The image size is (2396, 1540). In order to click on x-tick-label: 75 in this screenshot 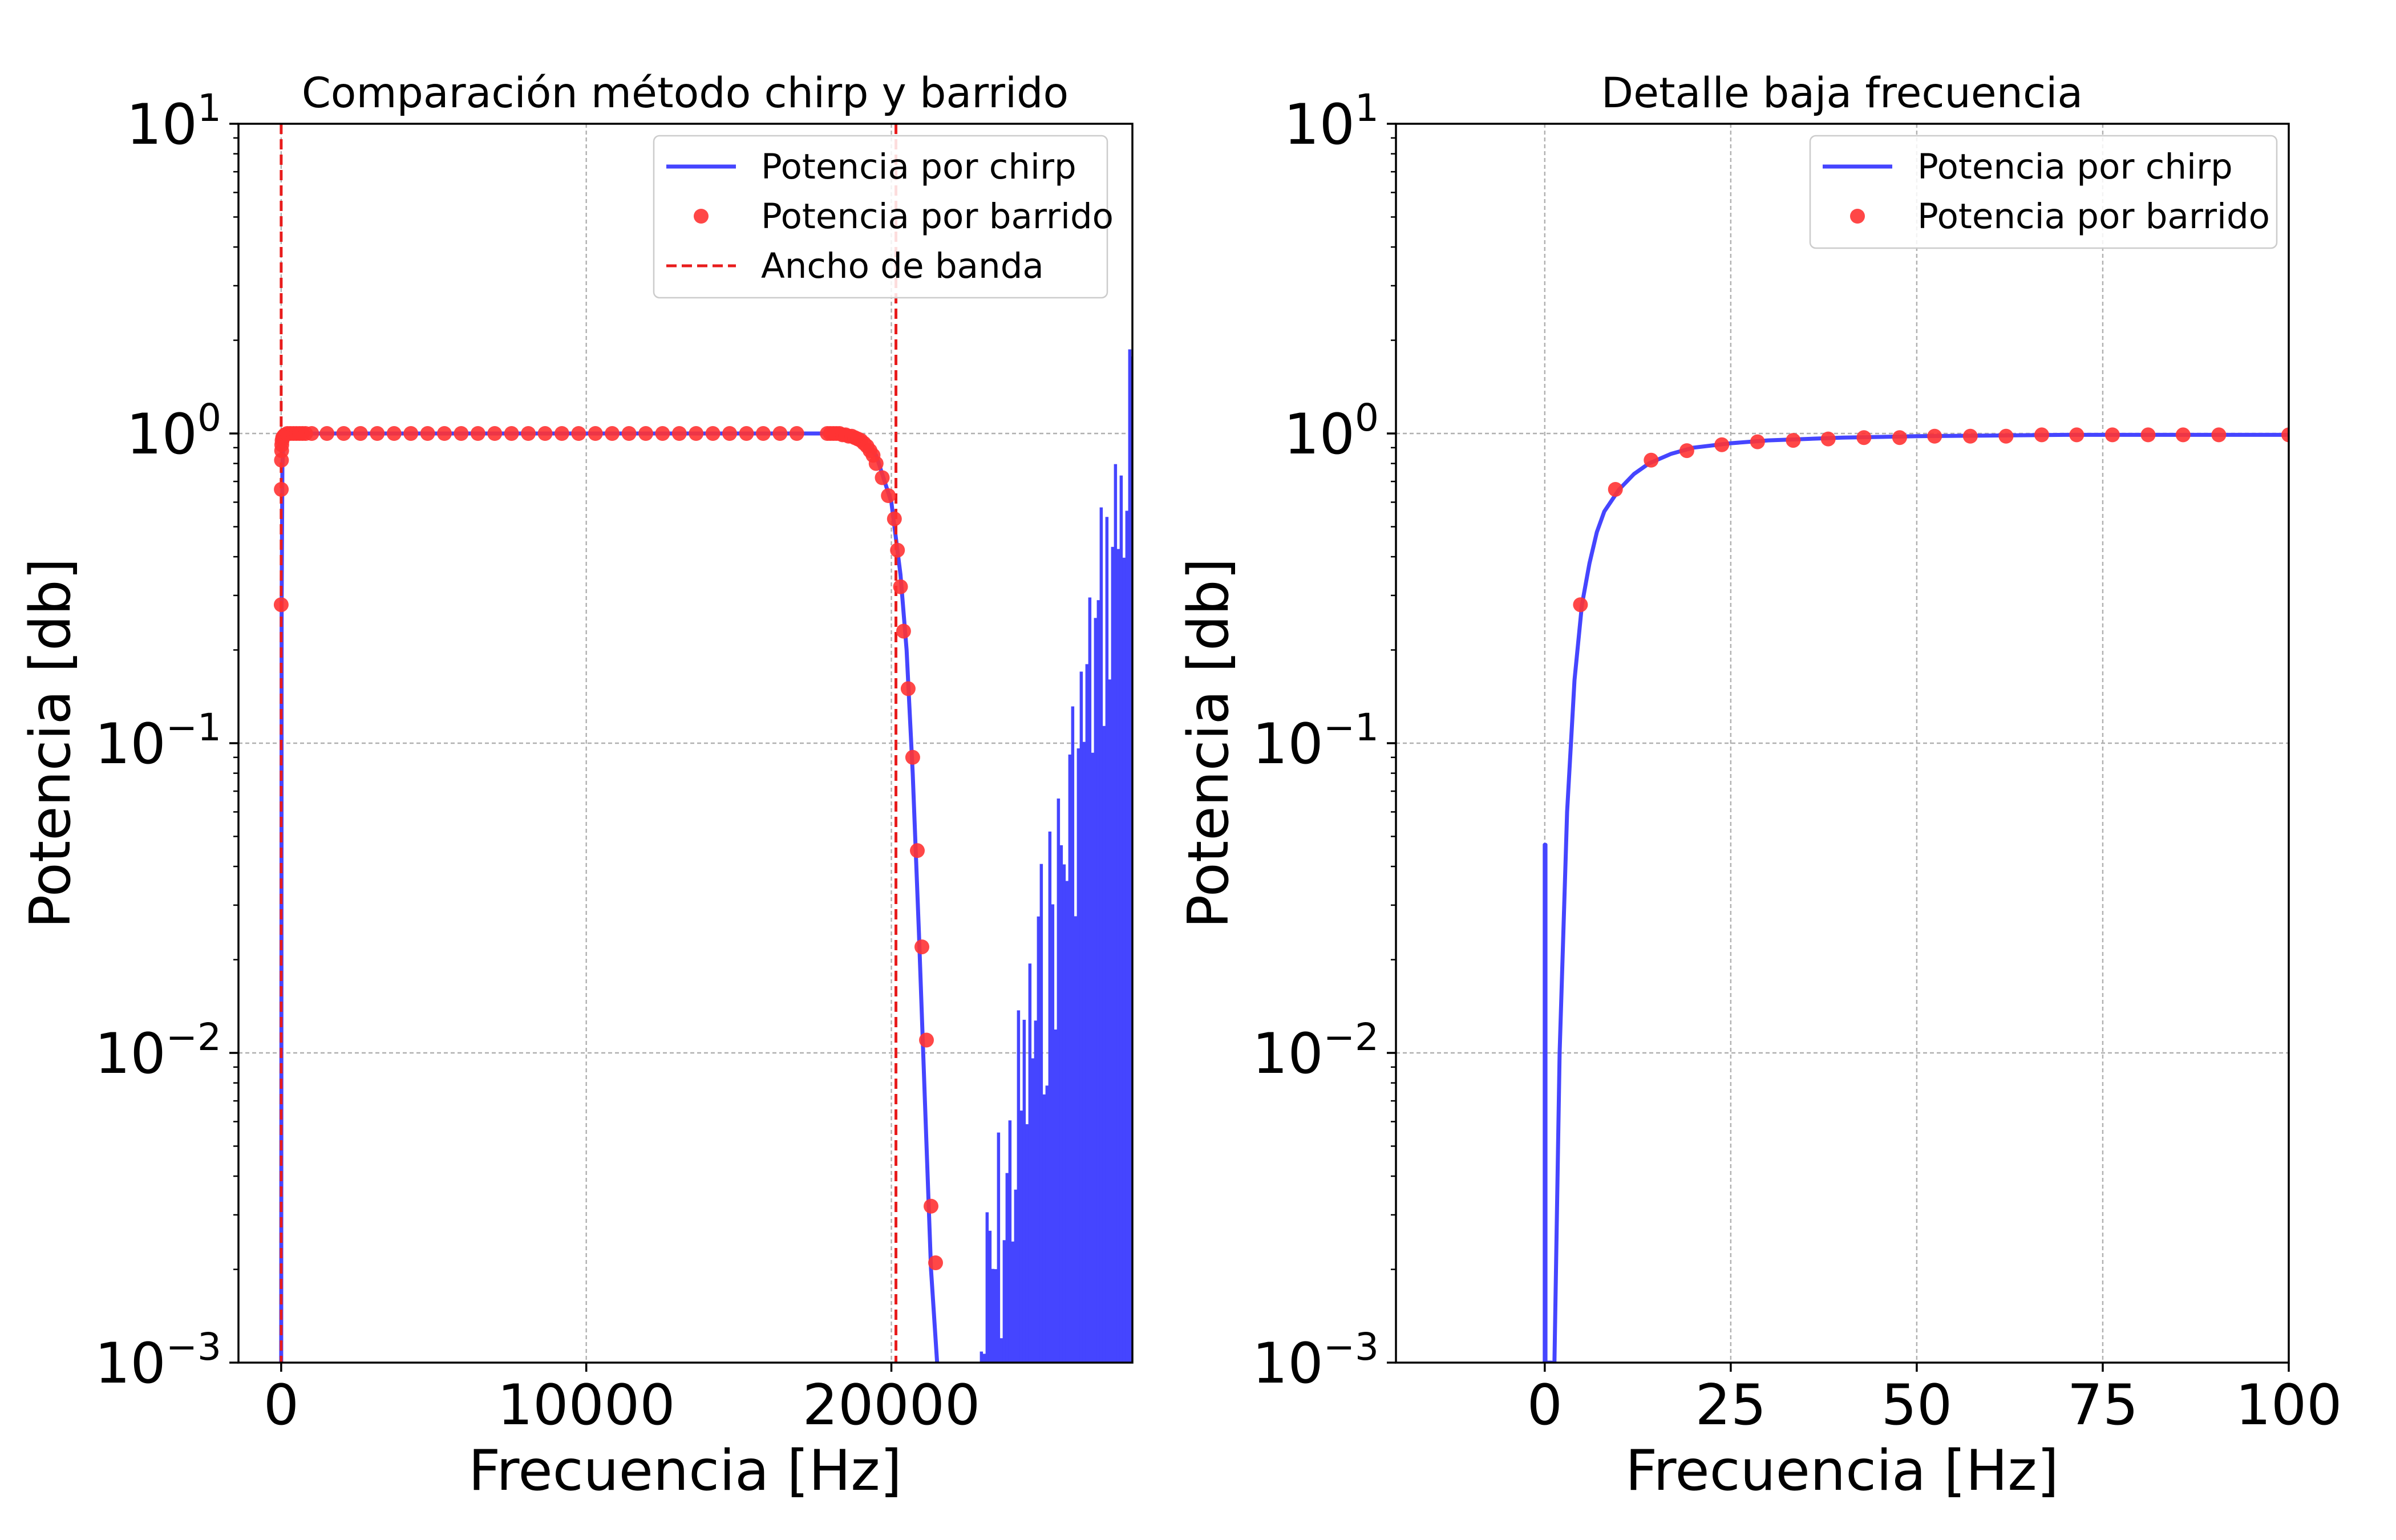, I will do `click(2103, 1406)`.